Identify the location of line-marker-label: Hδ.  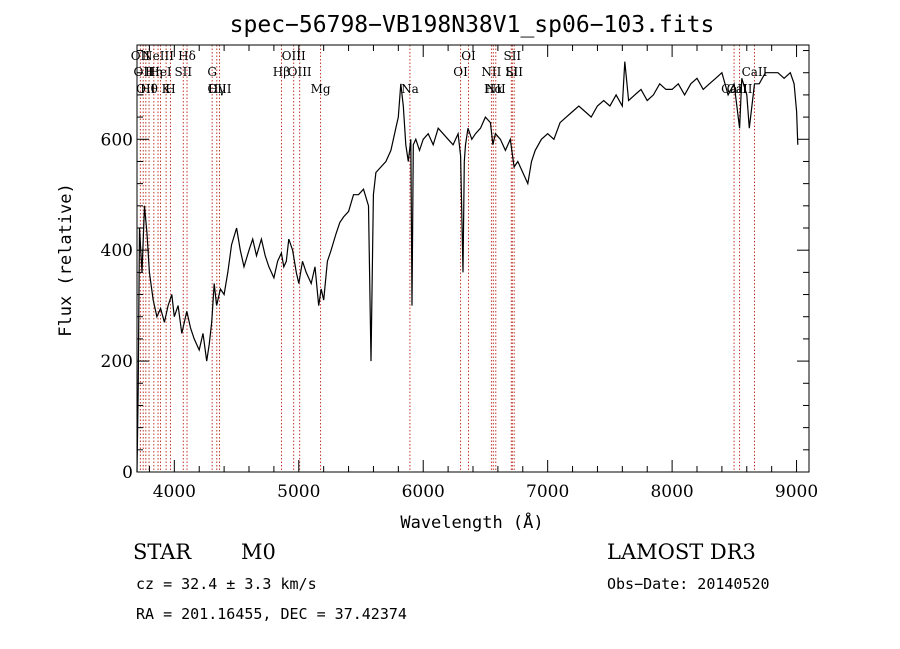
(187, 56).